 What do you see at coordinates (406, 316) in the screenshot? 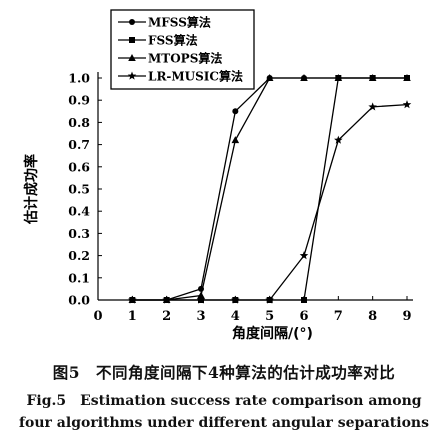
I see `x-tick-label: 9` at bounding box center [406, 316].